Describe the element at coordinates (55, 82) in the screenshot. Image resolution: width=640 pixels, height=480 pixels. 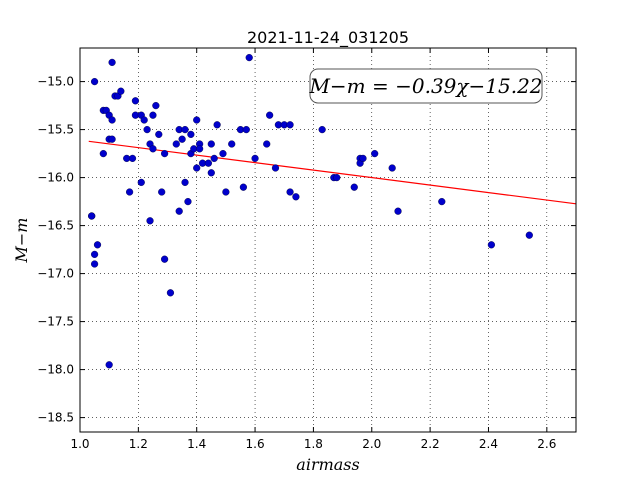
I see `y-tick-label: −15.0` at that location.